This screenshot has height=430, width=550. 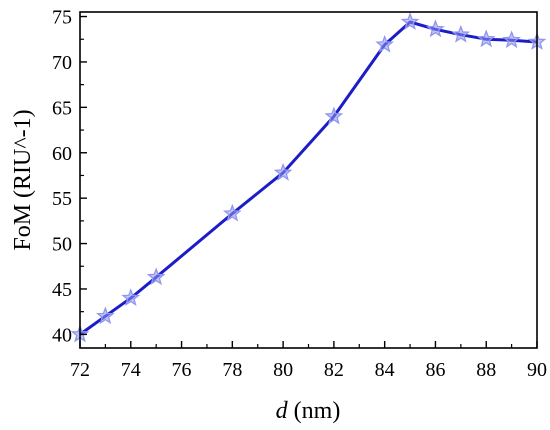 I want to click on y-tick-label: 40, so click(x=62, y=335).